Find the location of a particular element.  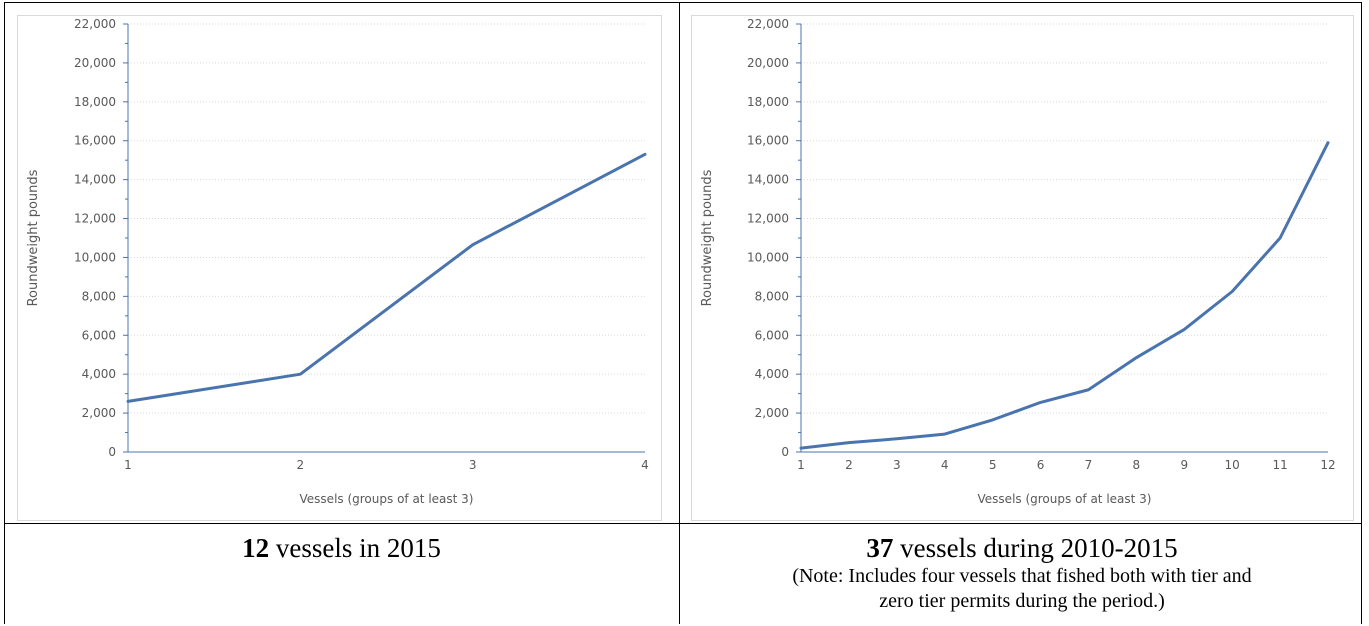

x-tick-label: 6 is located at coordinates (1041, 465).